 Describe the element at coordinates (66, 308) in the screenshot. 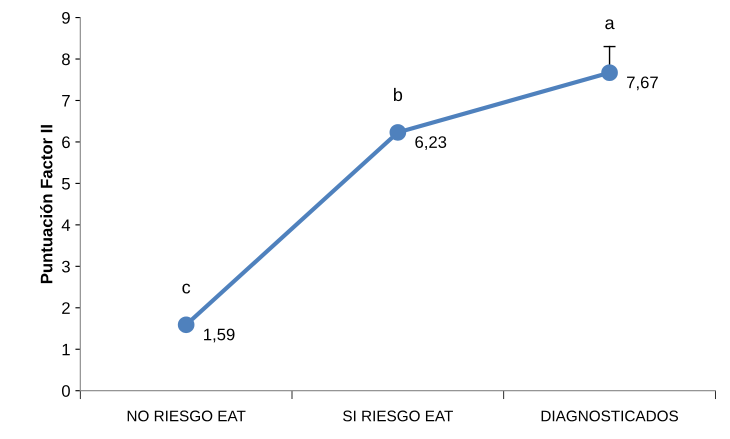

I see `y-tick-label: 2` at that location.